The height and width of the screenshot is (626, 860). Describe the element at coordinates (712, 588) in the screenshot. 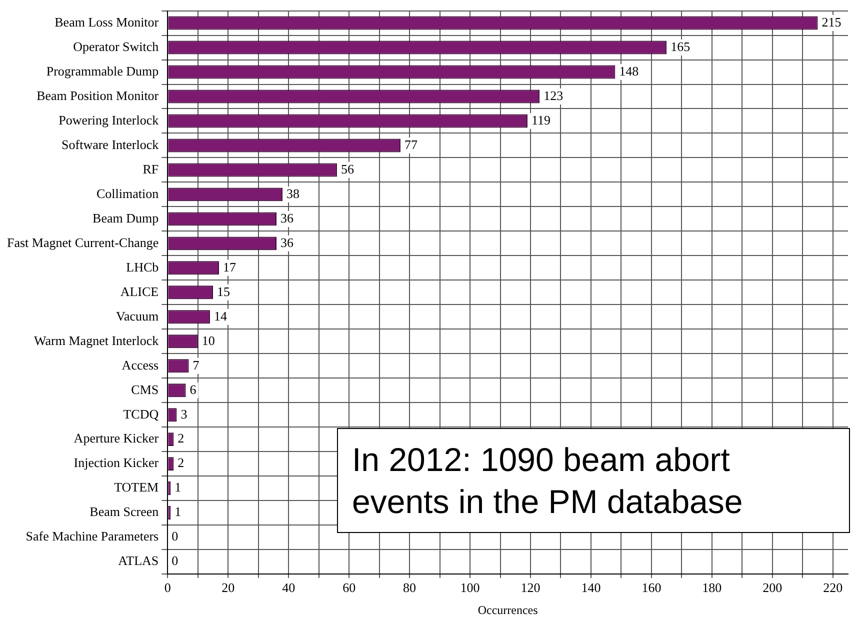

I see `x-tick-label: 180` at that location.